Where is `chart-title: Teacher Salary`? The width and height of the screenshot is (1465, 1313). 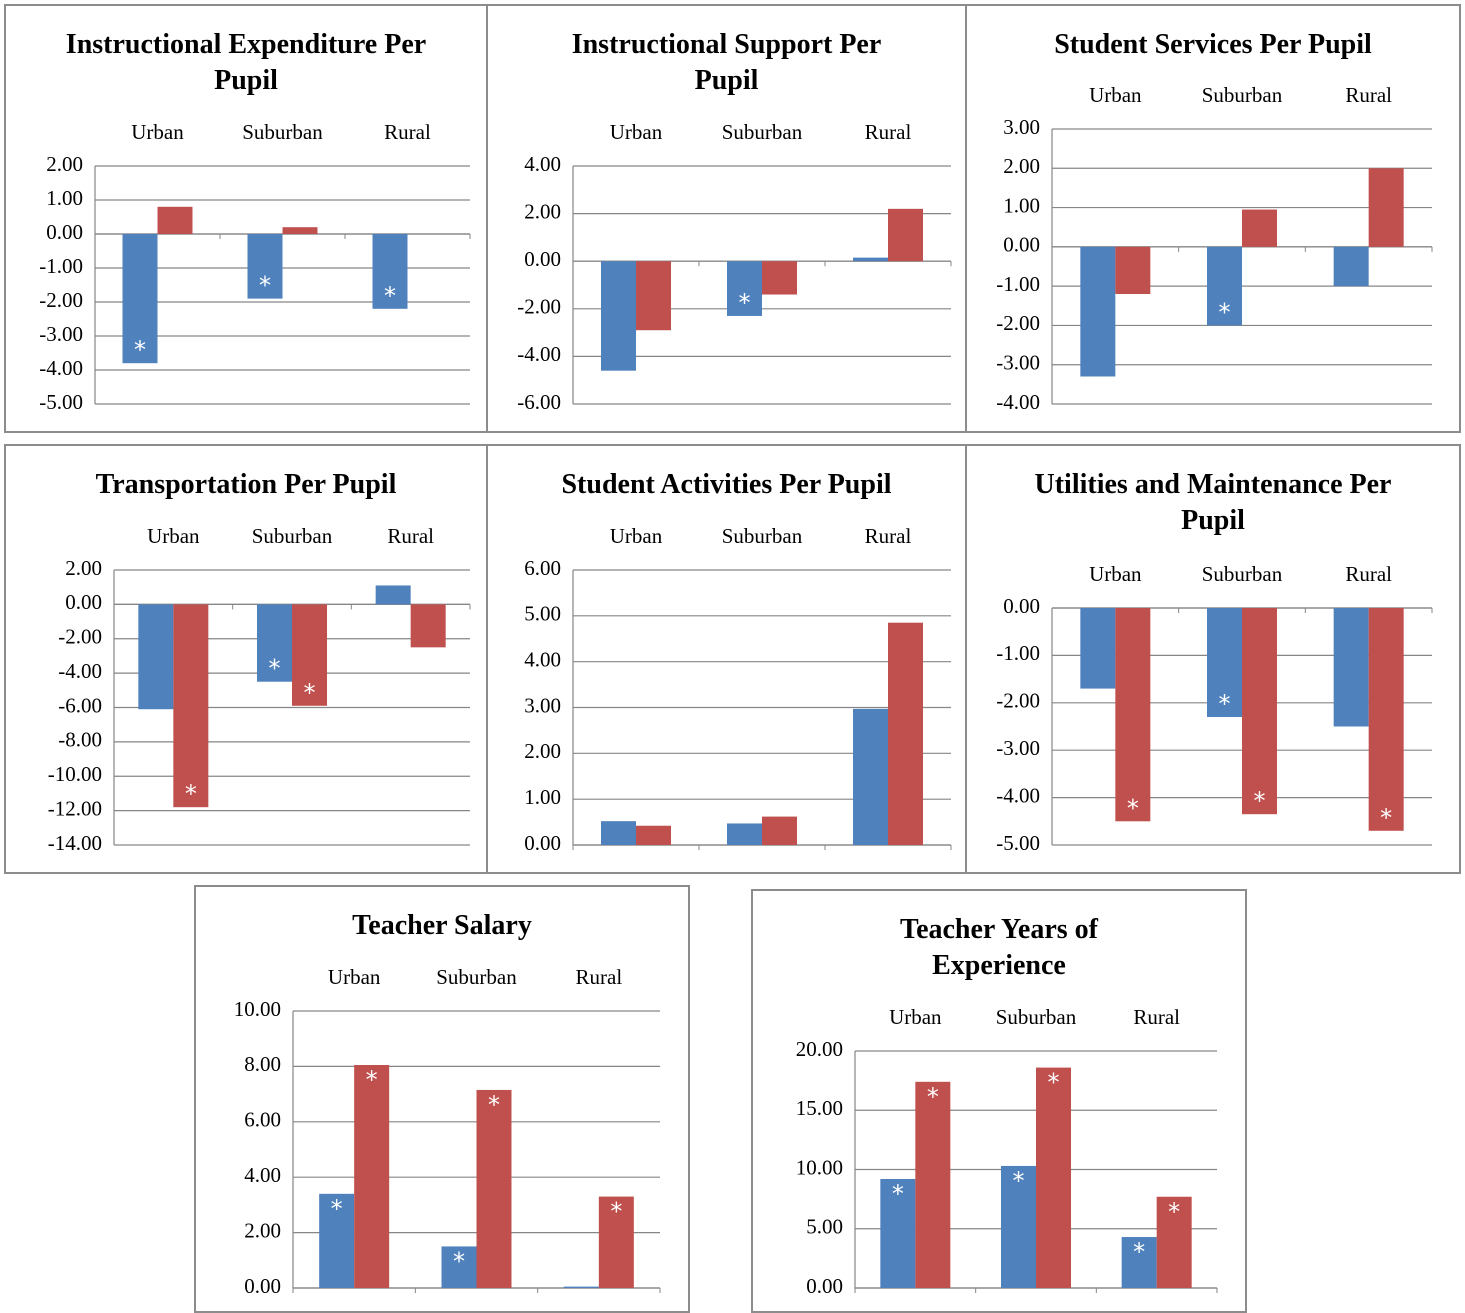 chart-title: Teacher Salary is located at coordinates (442, 925).